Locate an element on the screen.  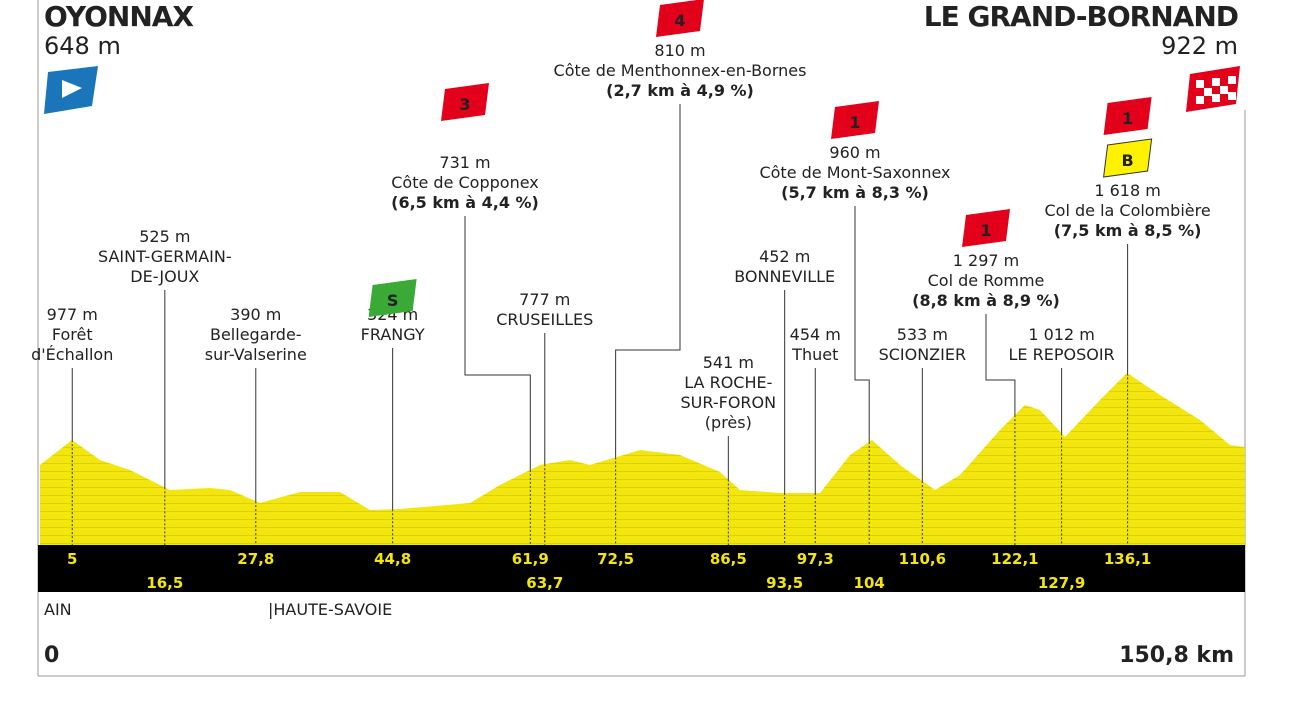
point-label: SAINT-GERMAIN- is located at coordinates (165, 256).